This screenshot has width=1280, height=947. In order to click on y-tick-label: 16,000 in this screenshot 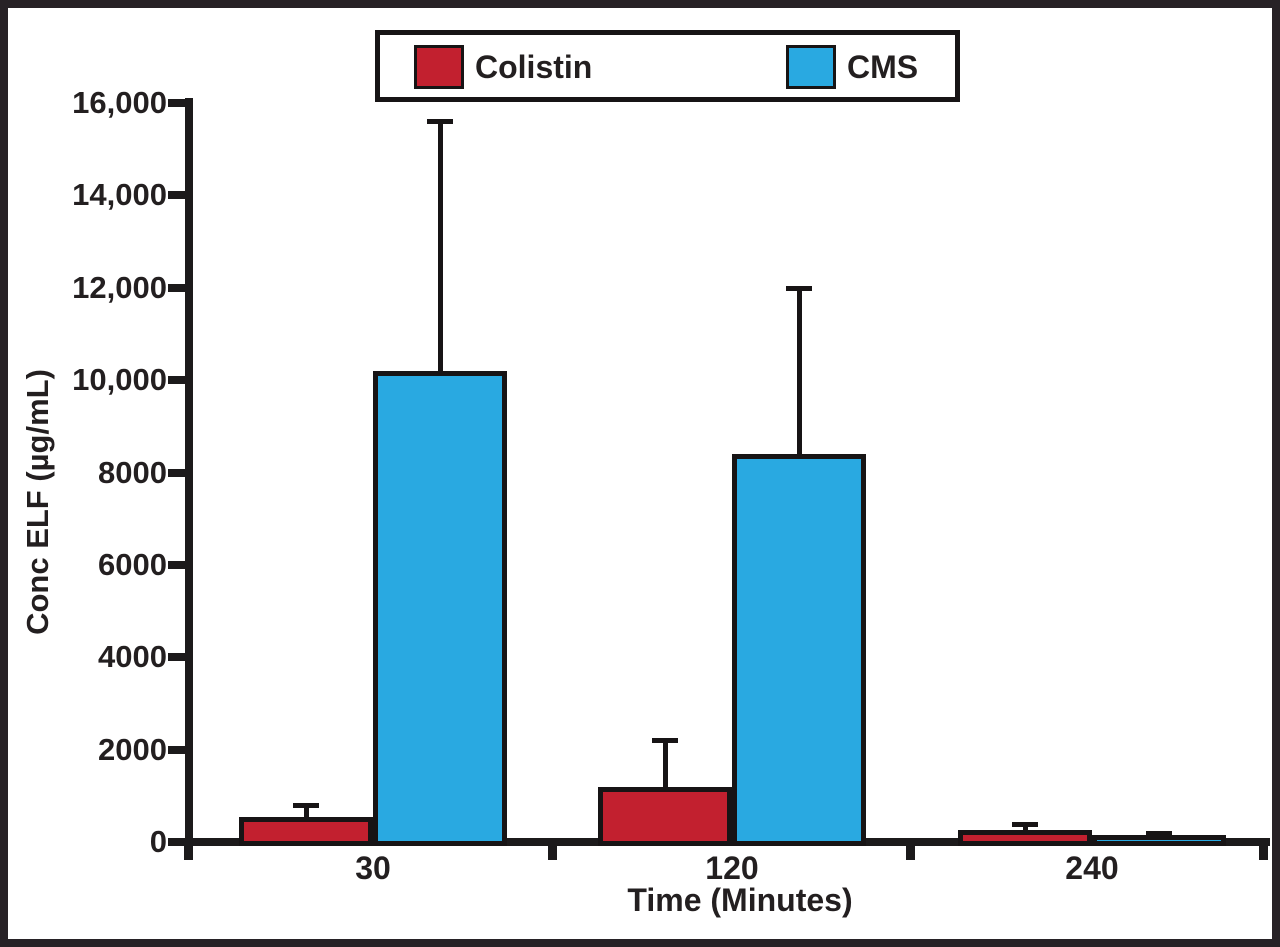, I will do `click(119, 102)`.